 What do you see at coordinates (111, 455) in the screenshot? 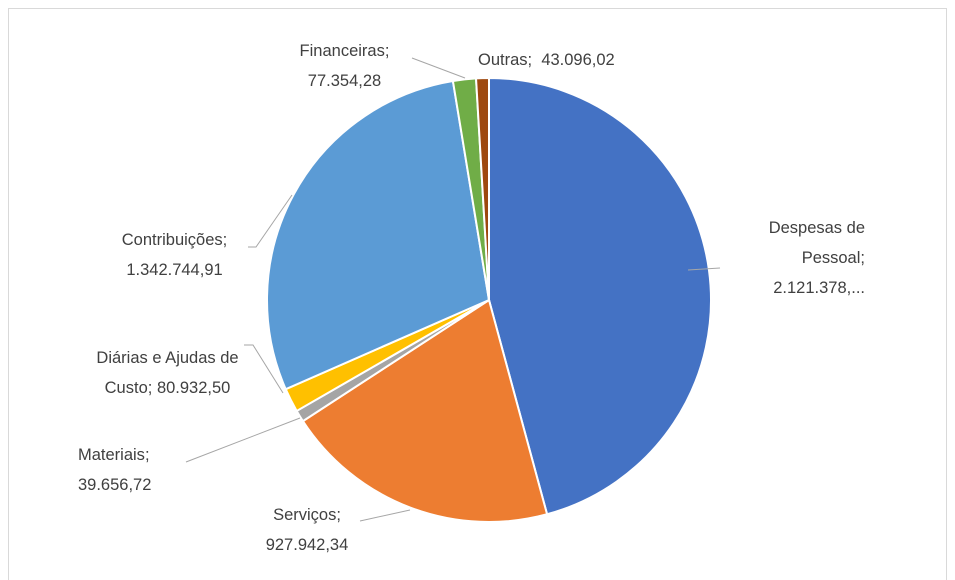
I see `category-name: Materiais` at bounding box center [111, 455].